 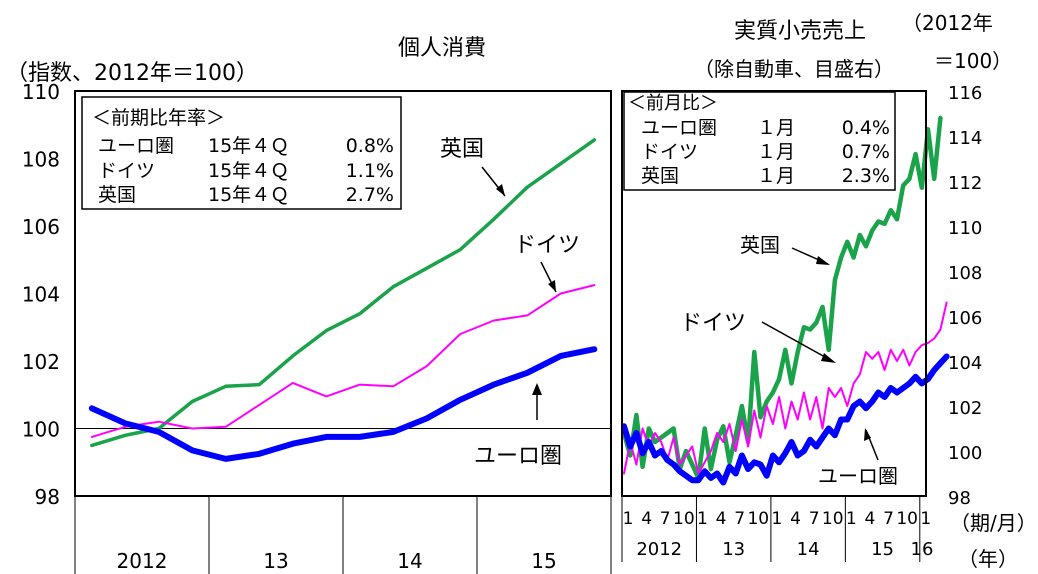 I want to click on y-tick-label-right: 110, so click(x=965, y=228).